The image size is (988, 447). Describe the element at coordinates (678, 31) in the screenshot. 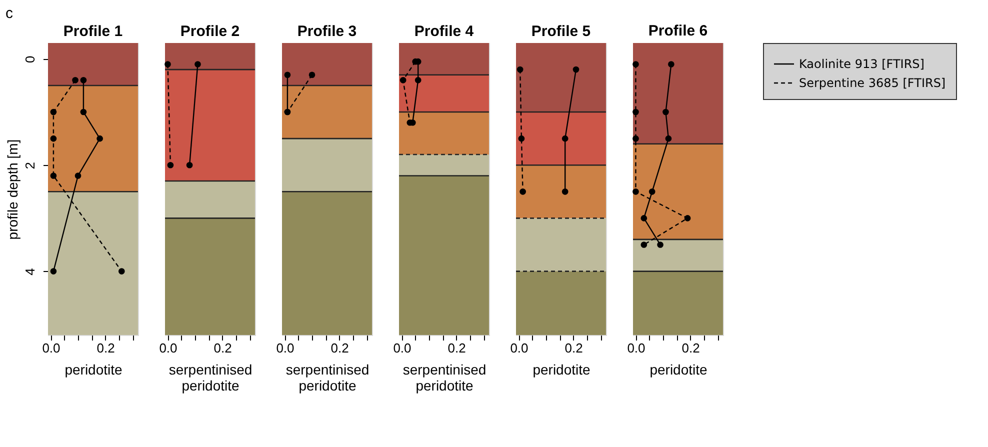

I see `chart-title: Profile 6` at that location.